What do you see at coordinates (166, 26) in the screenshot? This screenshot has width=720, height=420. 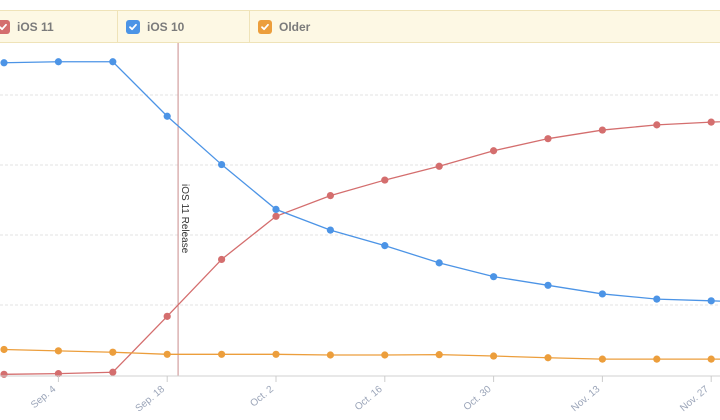 I see `legend-label: iOS 10` at bounding box center [166, 26].